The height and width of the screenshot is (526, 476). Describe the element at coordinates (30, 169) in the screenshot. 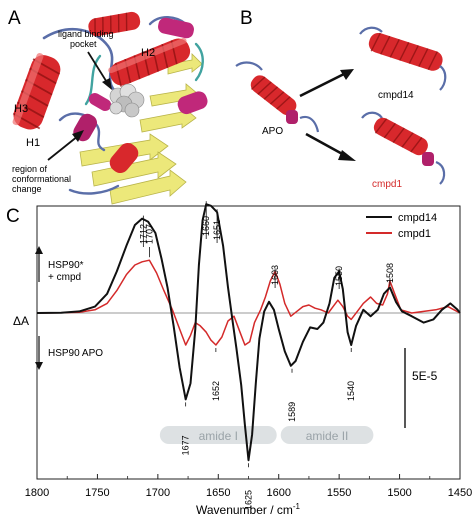

I see `label-region-line1: region of` at that location.